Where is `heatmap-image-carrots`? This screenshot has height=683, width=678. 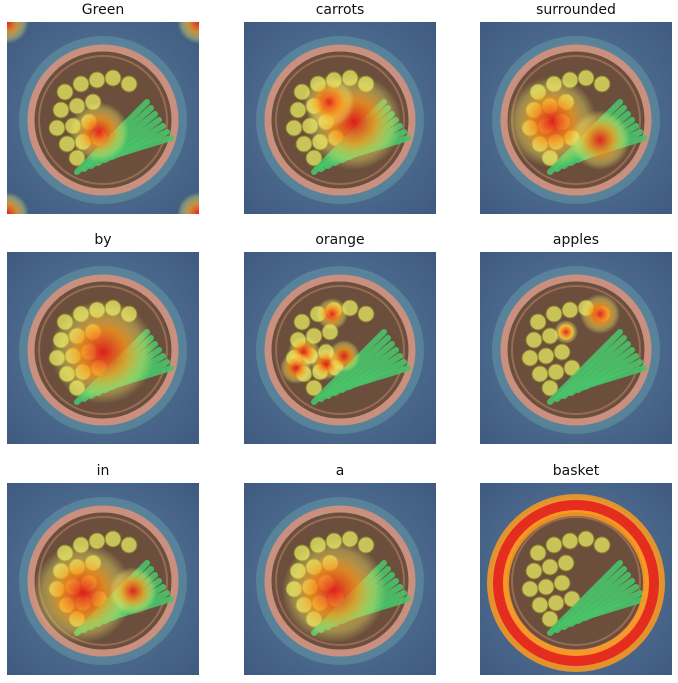
heatmap-image-carrots is located at coordinates (340, 118).